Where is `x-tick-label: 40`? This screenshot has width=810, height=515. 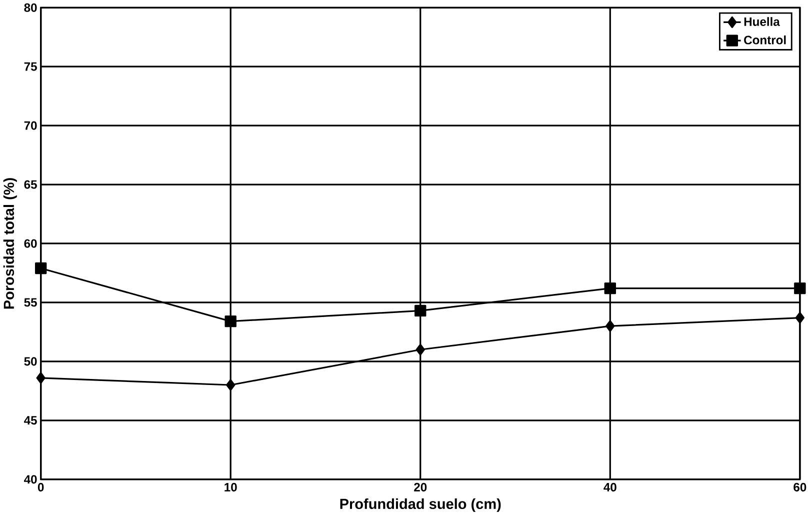 x-tick-label: 40 is located at coordinates (610, 487).